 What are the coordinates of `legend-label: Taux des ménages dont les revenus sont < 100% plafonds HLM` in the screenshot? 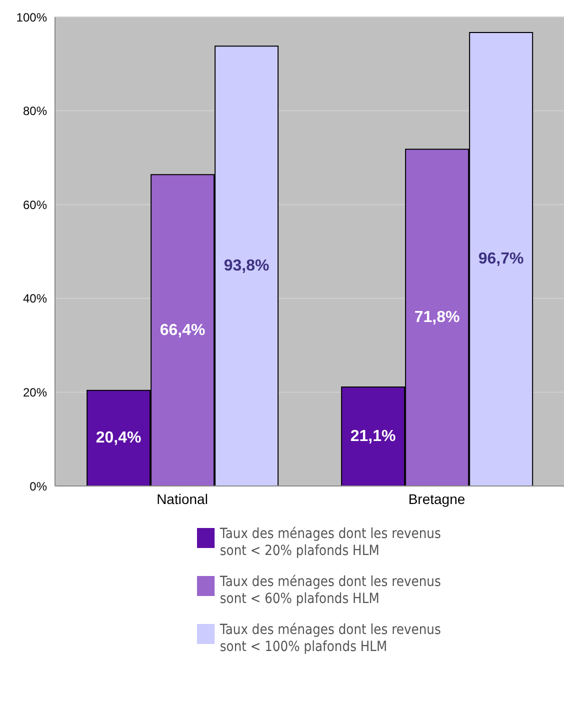 It's located at (331, 639).